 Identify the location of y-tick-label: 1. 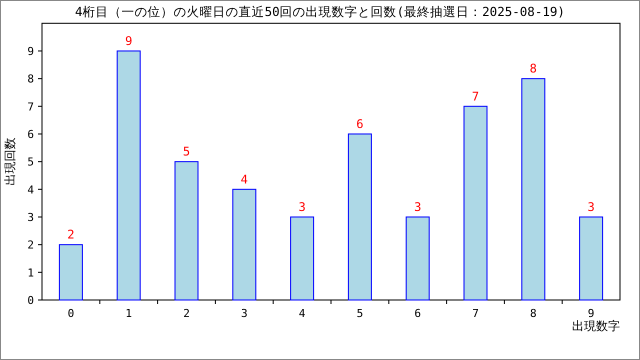
(30, 273).